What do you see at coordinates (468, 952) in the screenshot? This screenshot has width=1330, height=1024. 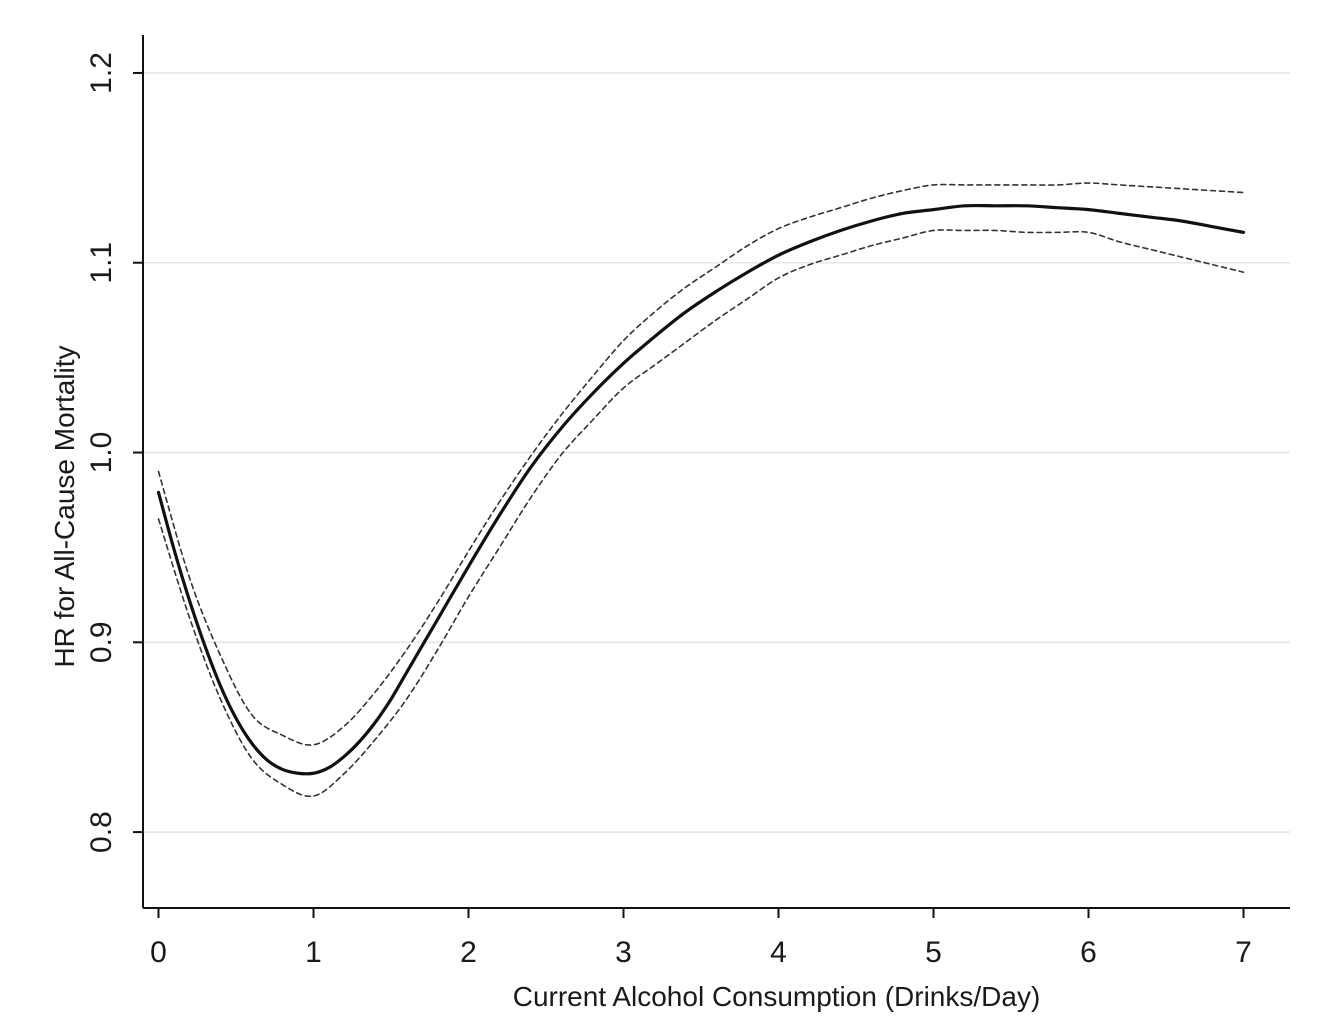 I see `x-tick-label-2: 2` at bounding box center [468, 952].